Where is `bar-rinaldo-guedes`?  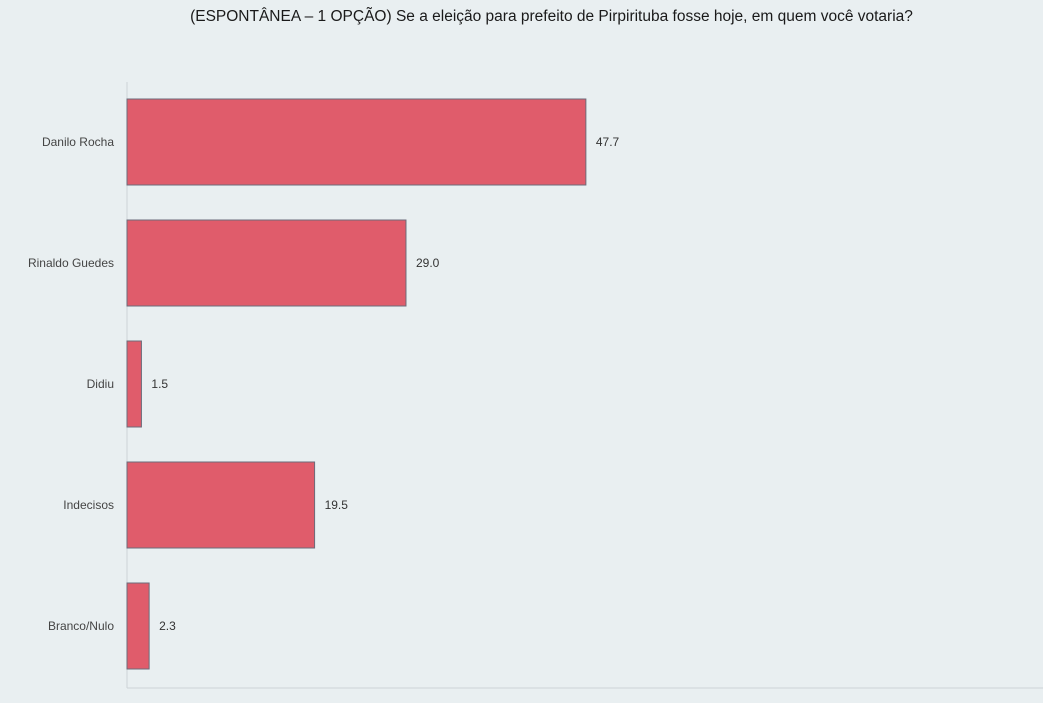
bar-rinaldo-guedes is located at coordinates (266, 263).